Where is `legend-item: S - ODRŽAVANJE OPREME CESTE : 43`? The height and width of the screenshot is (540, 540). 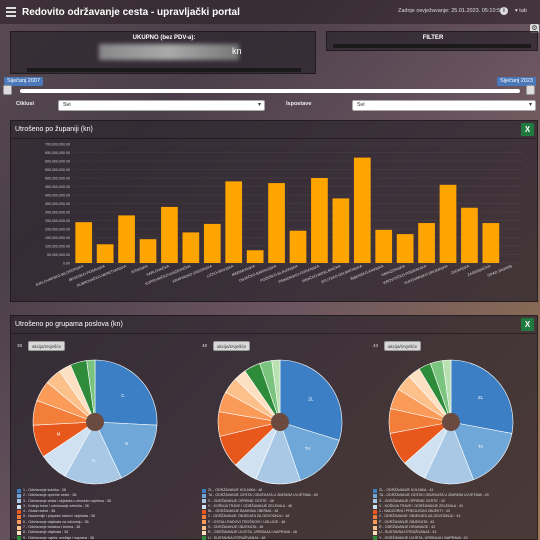
legend-item: S - ODRŽAVANJE OPREME CESTE : 43 is located at coordinates (431, 501).